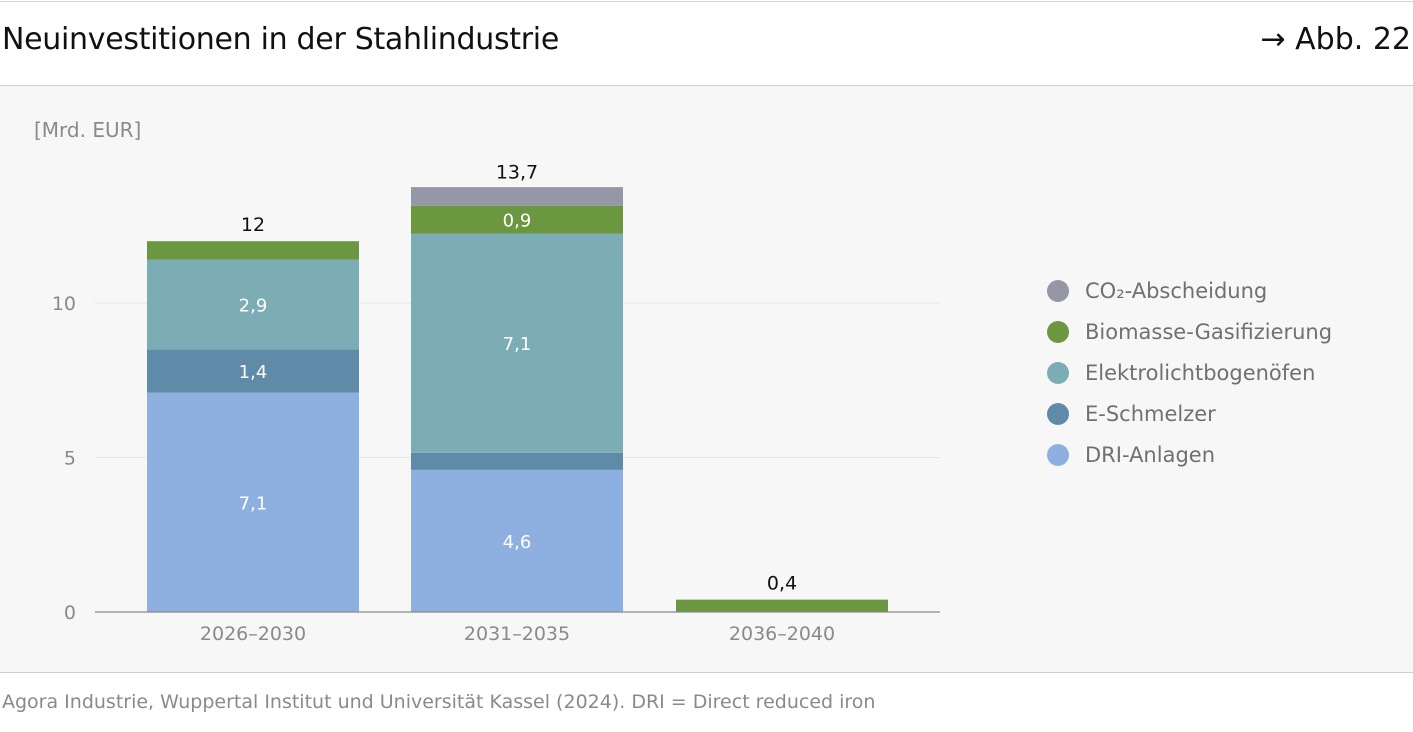 The height and width of the screenshot is (732, 1413). I want to click on legend-item: E-Schmelzer, so click(1189, 413).